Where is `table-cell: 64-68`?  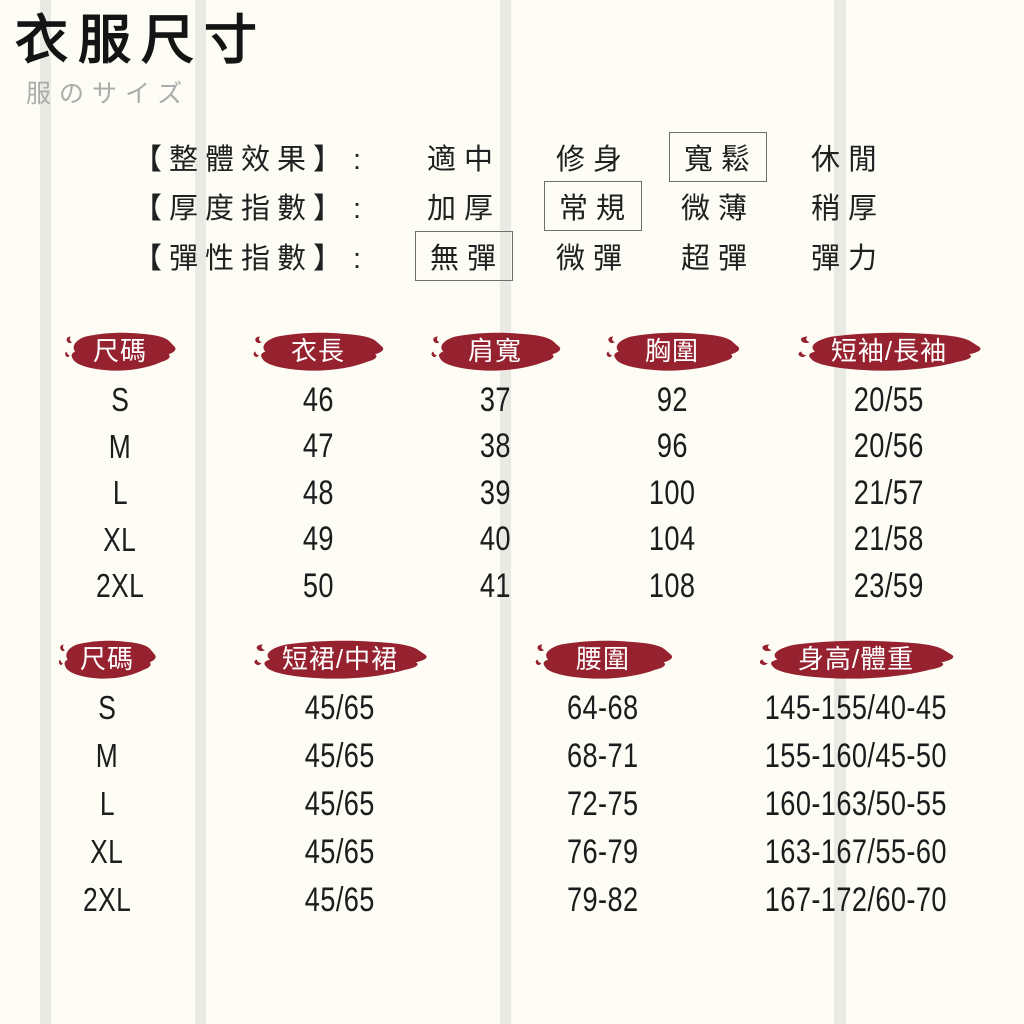 table-cell: 64-68 is located at coordinates (603, 708).